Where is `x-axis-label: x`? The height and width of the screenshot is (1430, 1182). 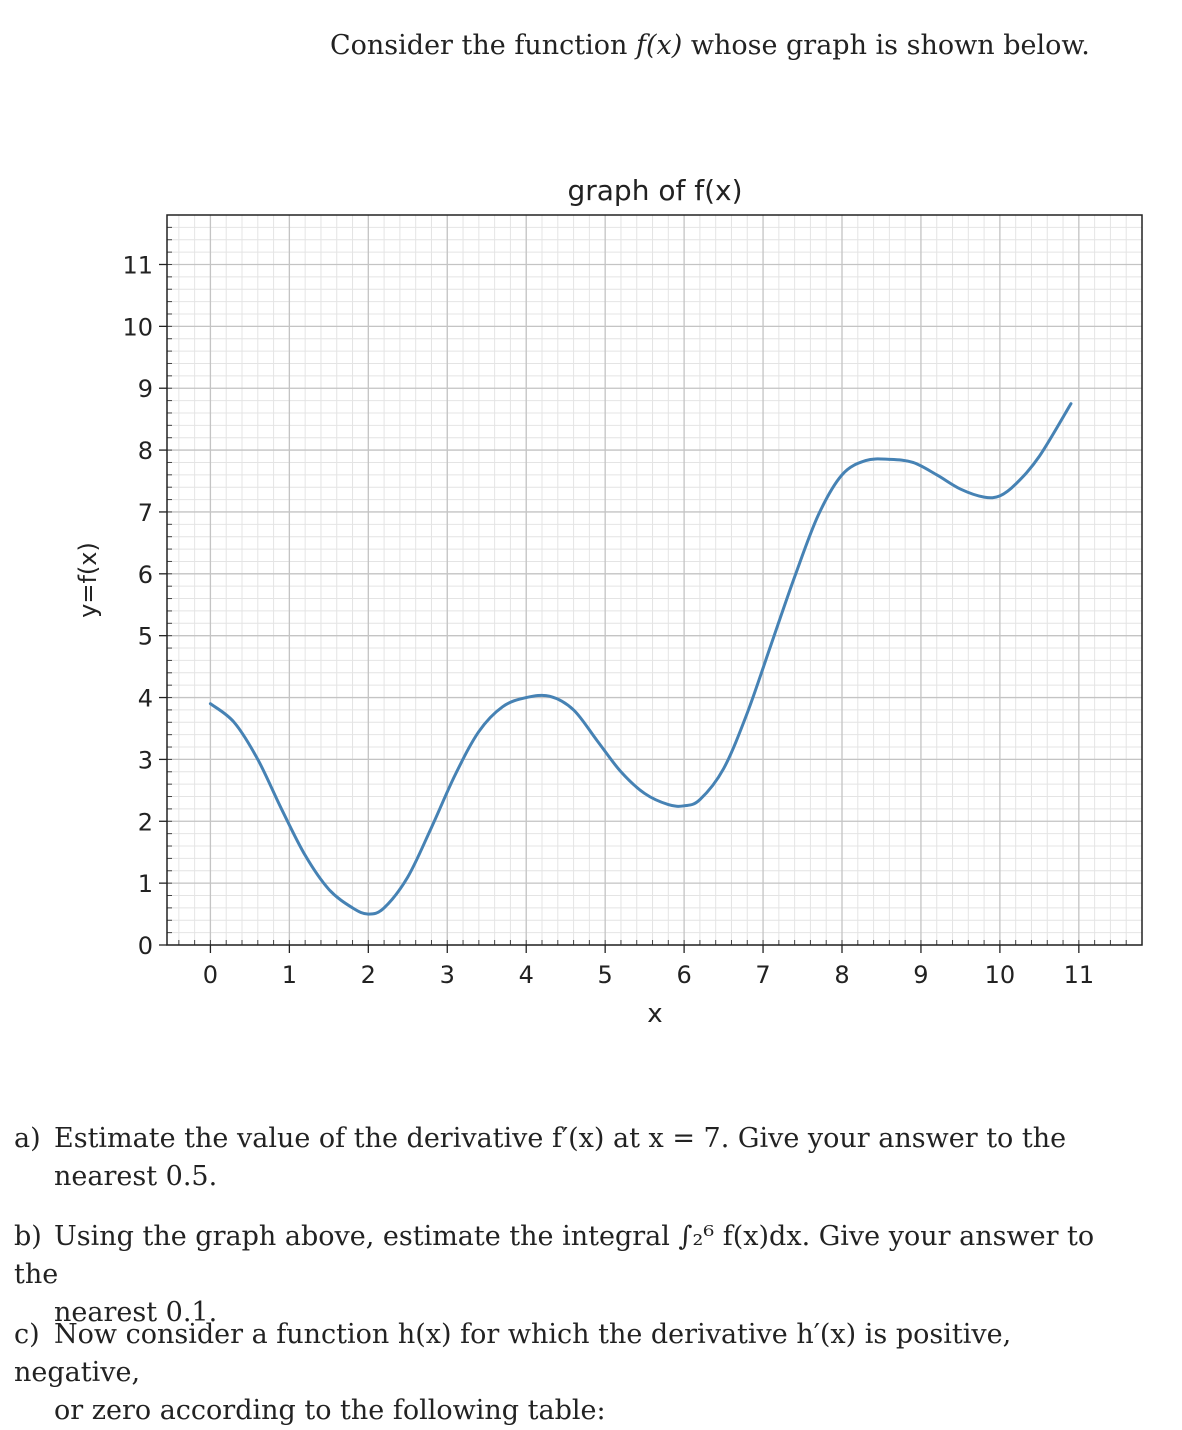 x-axis-label: x is located at coordinates (654, 1014).